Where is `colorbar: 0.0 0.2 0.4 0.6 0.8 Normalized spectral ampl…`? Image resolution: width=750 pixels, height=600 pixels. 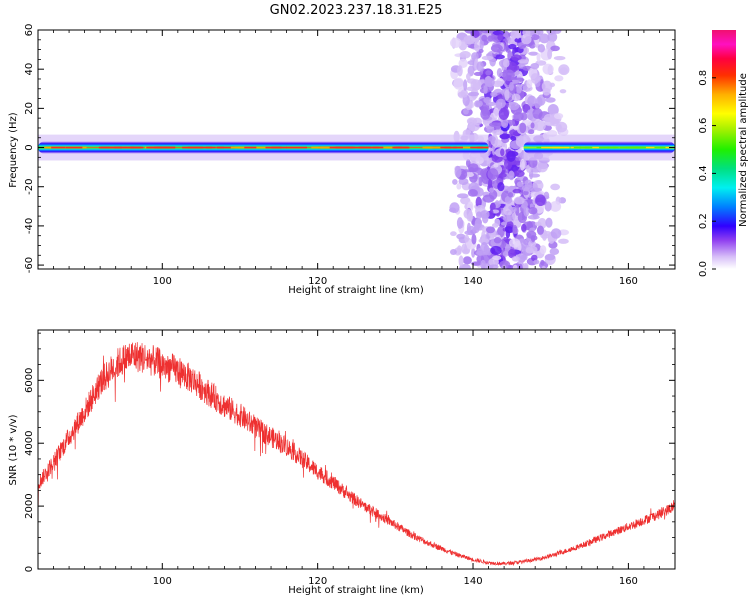 colorbar: 0.0 0.2 0.4 0.6 0.8 Normalized spectral ampl… is located at coordinates (723, 153).